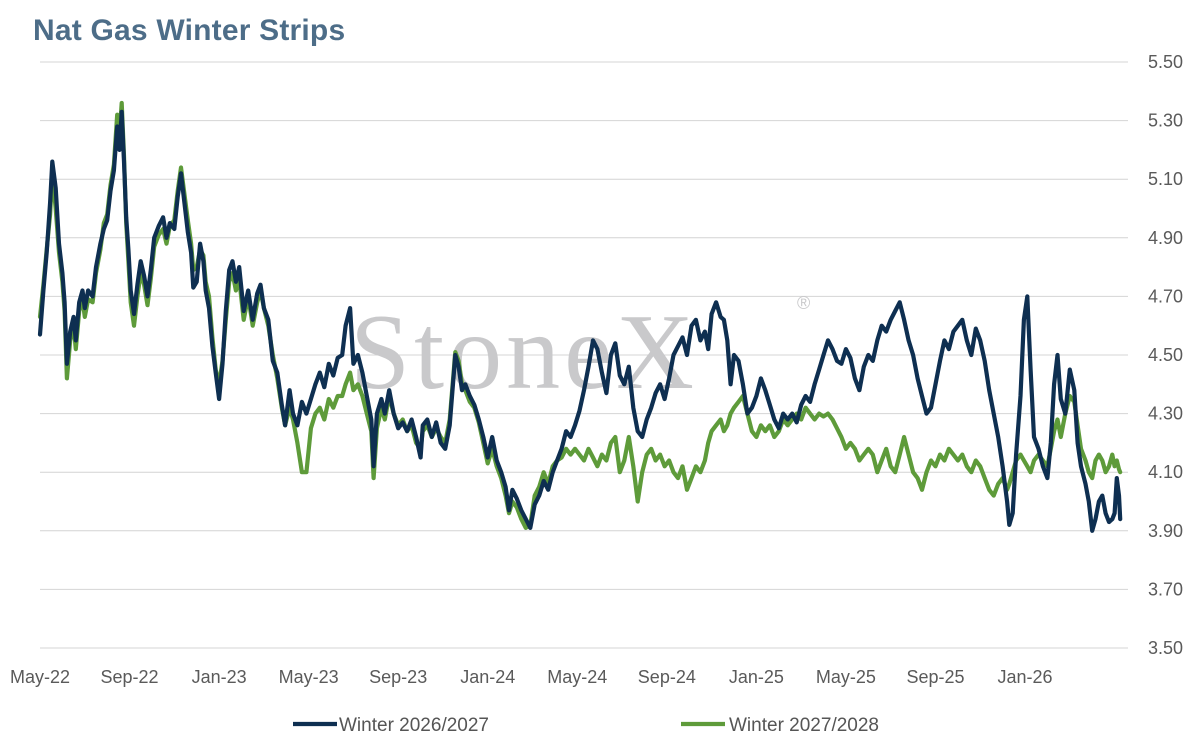 The width and height of the screenshot is (1198, 746). I want to click on y-tick-label: 4.90, so click(1165, 238).